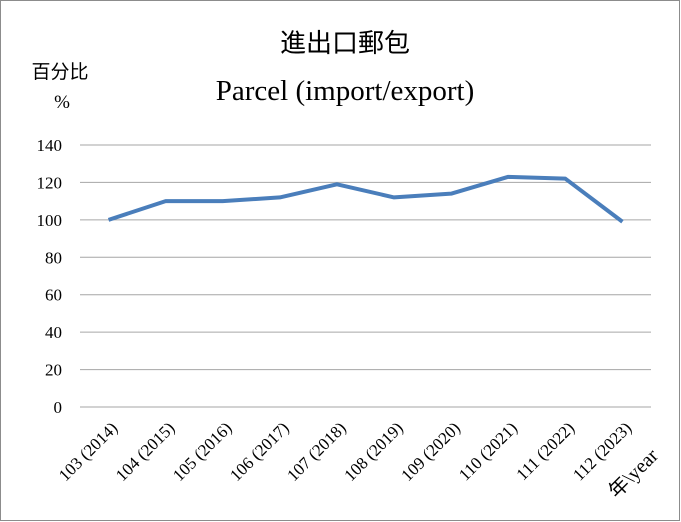 The height and width of the screenshot is (522, 681). What do you see at coordinates (50, 220) in the screenshot?
I see `y-tick-label: 100` at bounding box center [50, 220].